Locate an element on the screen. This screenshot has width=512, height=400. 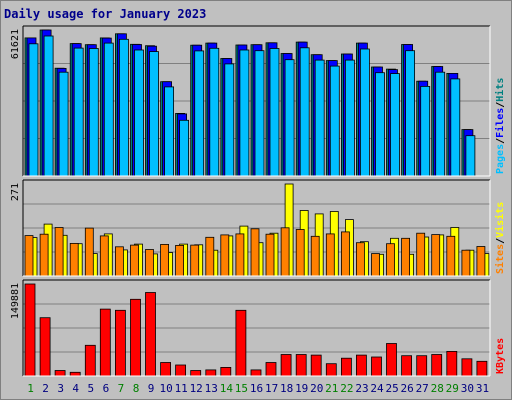
right-label-part: Pages is located at coordinates (500, 159).